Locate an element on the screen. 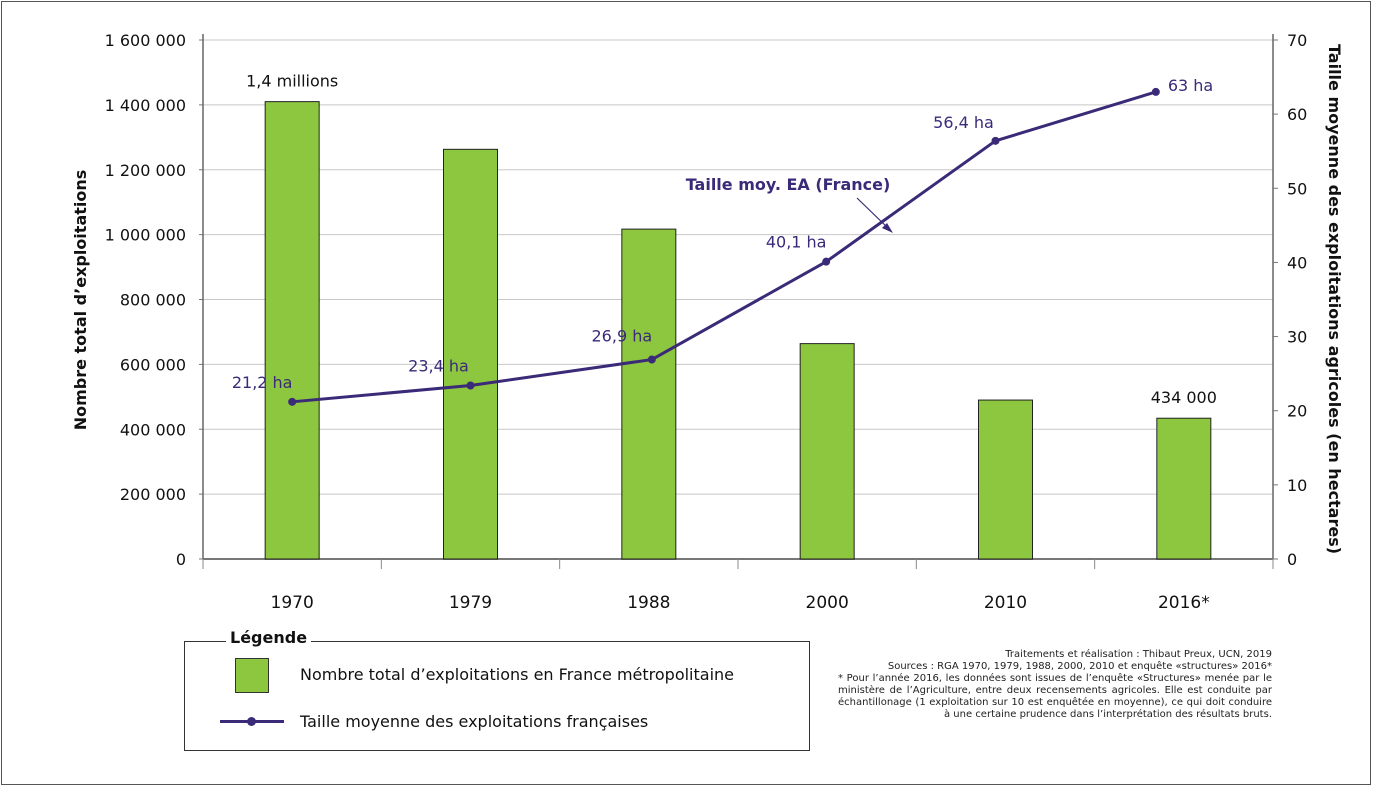 Image resolution: width=1374 pixels, height=788 pixels. legend-box is located at coordinates (497, 696).